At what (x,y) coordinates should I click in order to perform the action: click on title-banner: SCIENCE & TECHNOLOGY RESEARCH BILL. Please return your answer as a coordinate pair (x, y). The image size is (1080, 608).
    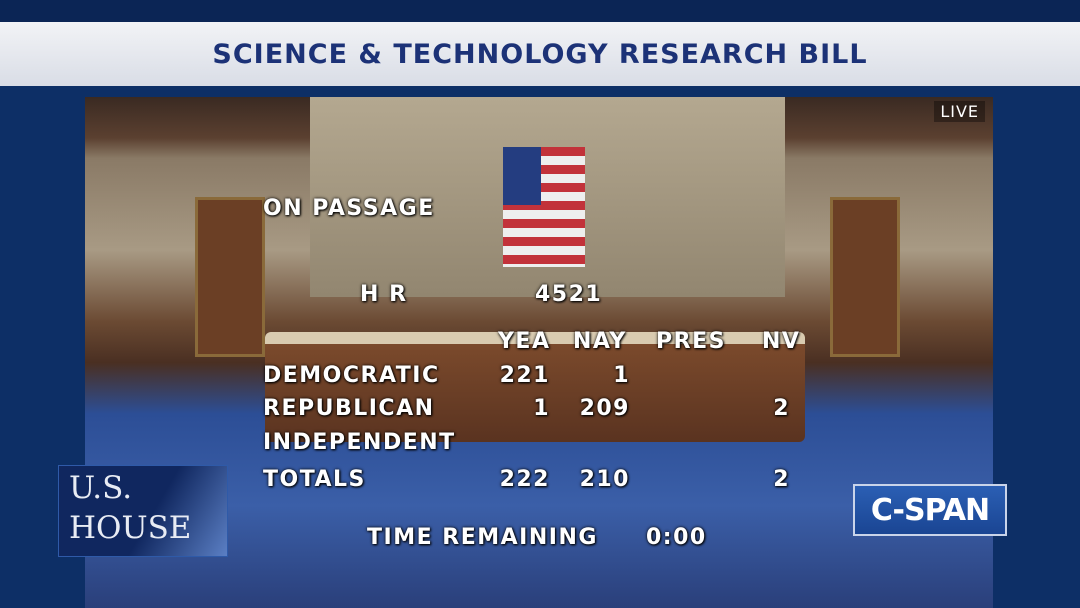
    Looking at the image, I should click on (540, 54).